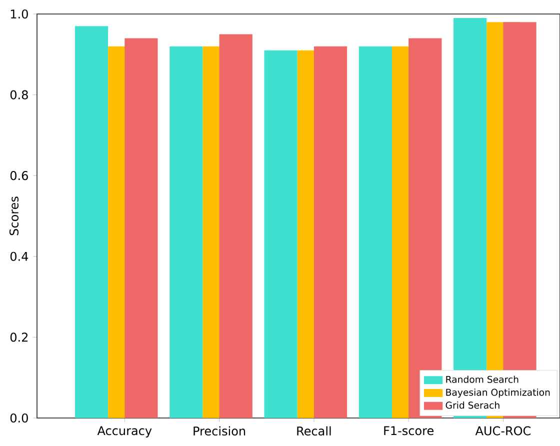 This screenshot has width=560, height=446. I want to click on x-tick-label: Precision, so click(220, 431).